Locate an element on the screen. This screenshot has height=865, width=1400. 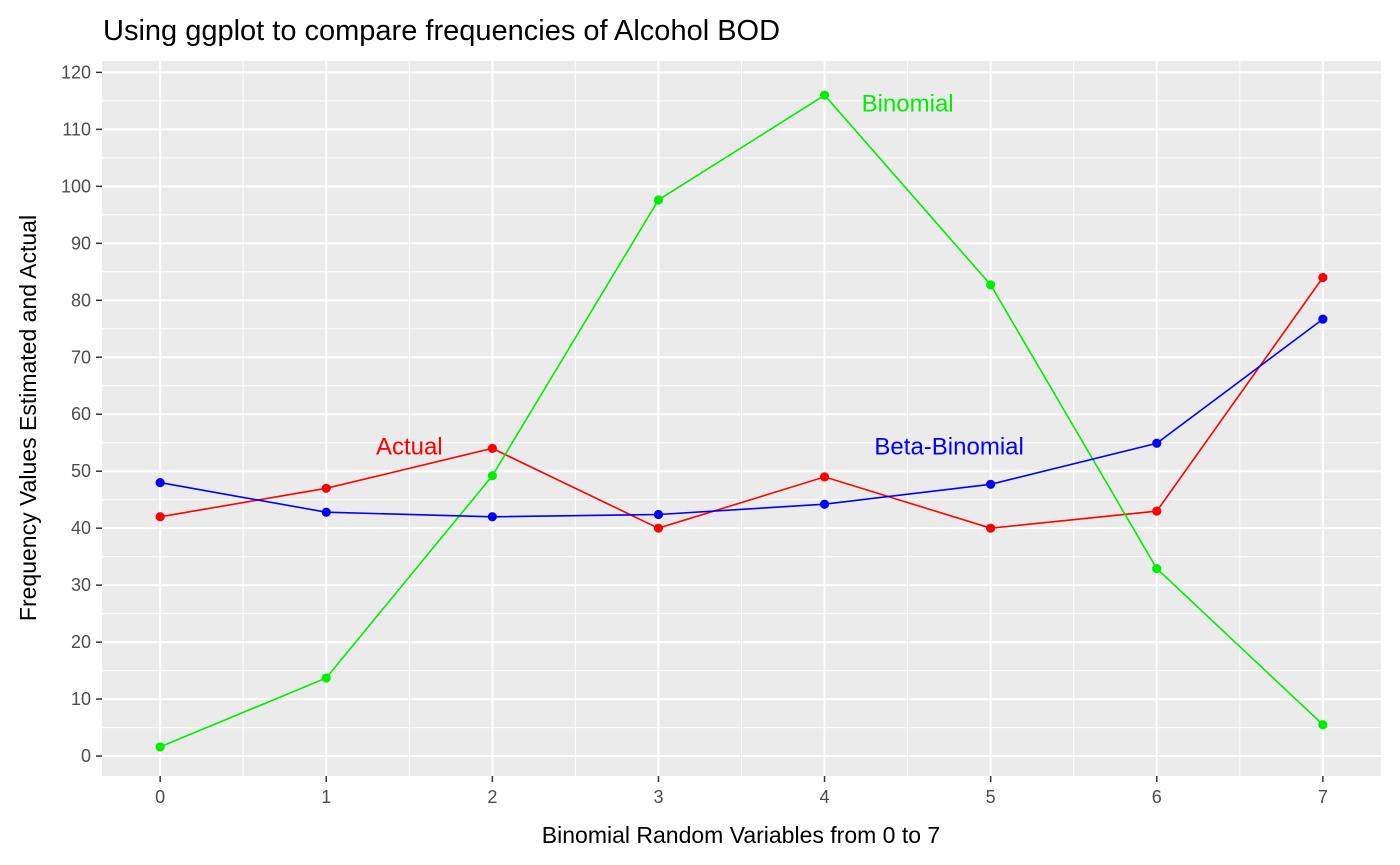
x-tick-label: 5 is located at coordinates (991, 797).